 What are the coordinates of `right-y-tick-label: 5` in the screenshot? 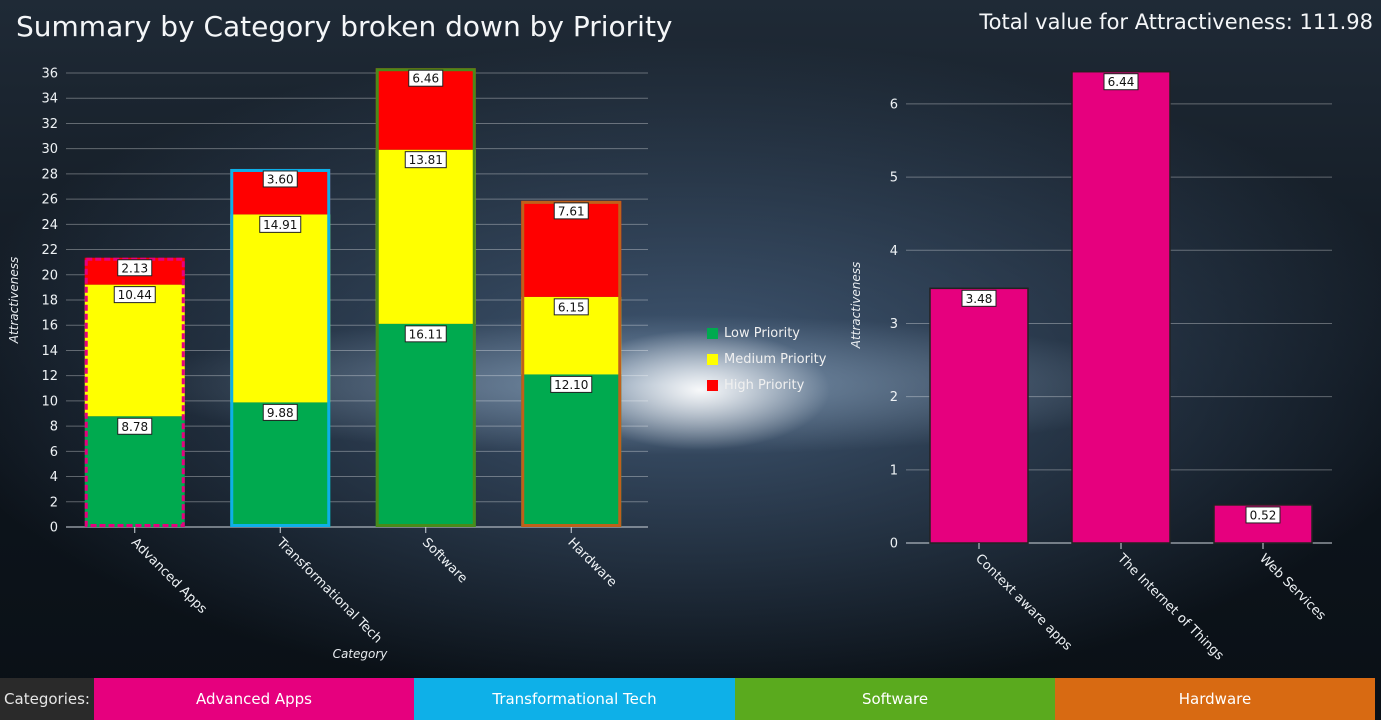 It's located at (894, 178).